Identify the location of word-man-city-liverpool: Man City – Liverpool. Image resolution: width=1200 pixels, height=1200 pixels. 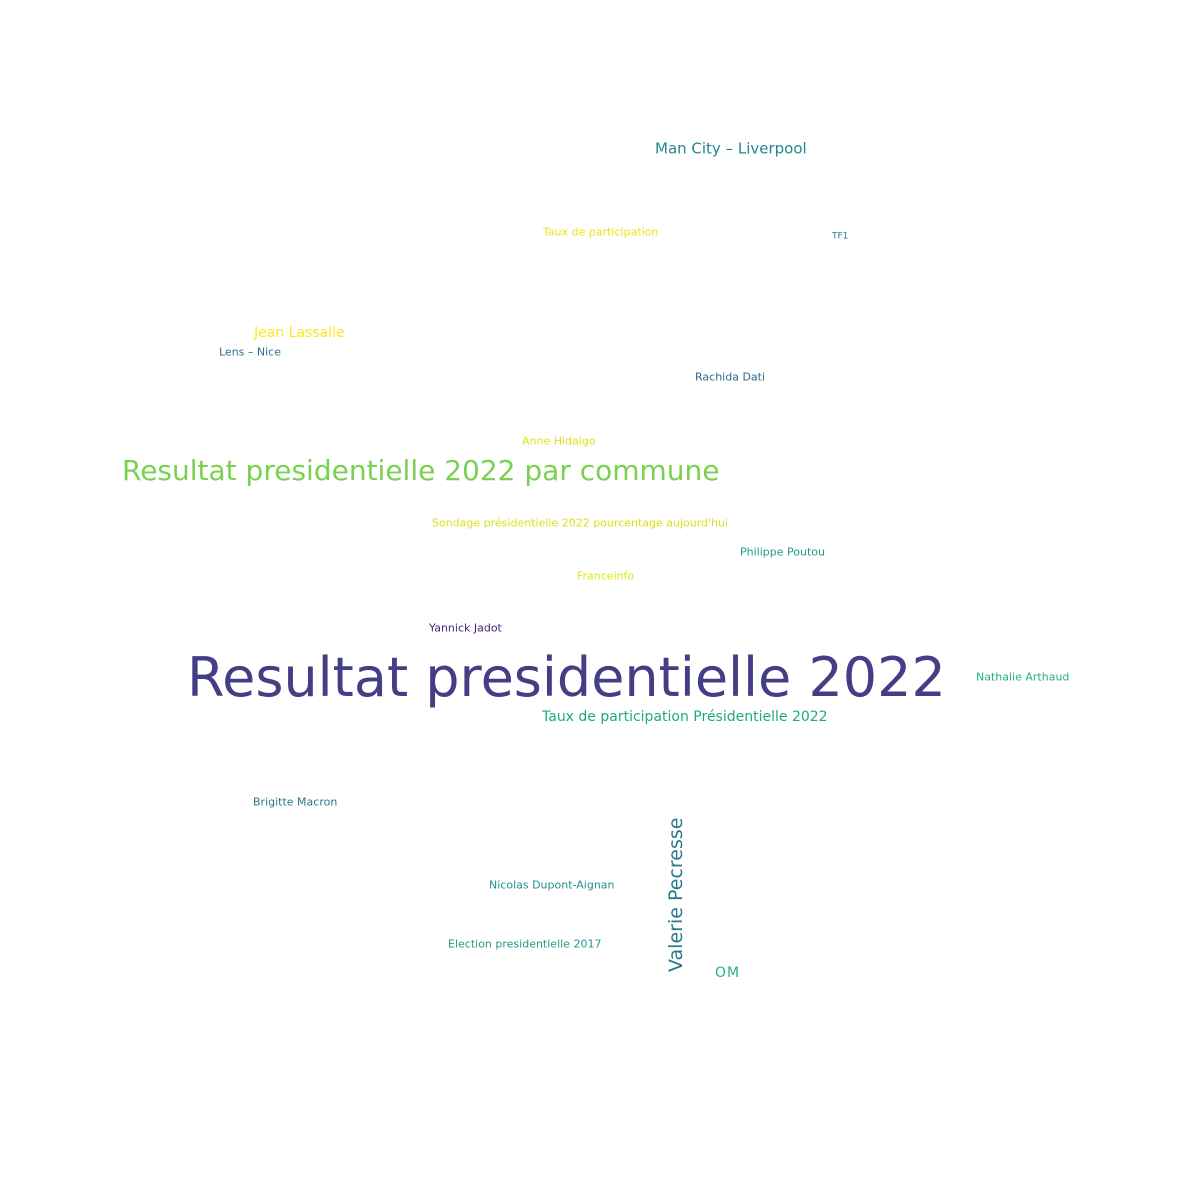
(731, 148).